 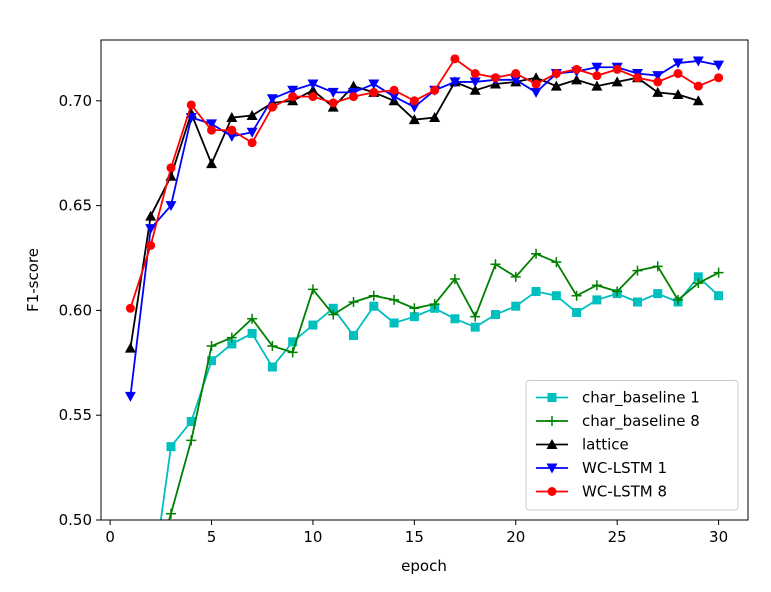 I want to click on x-tick-label: 30, so click(x=718, y=537).